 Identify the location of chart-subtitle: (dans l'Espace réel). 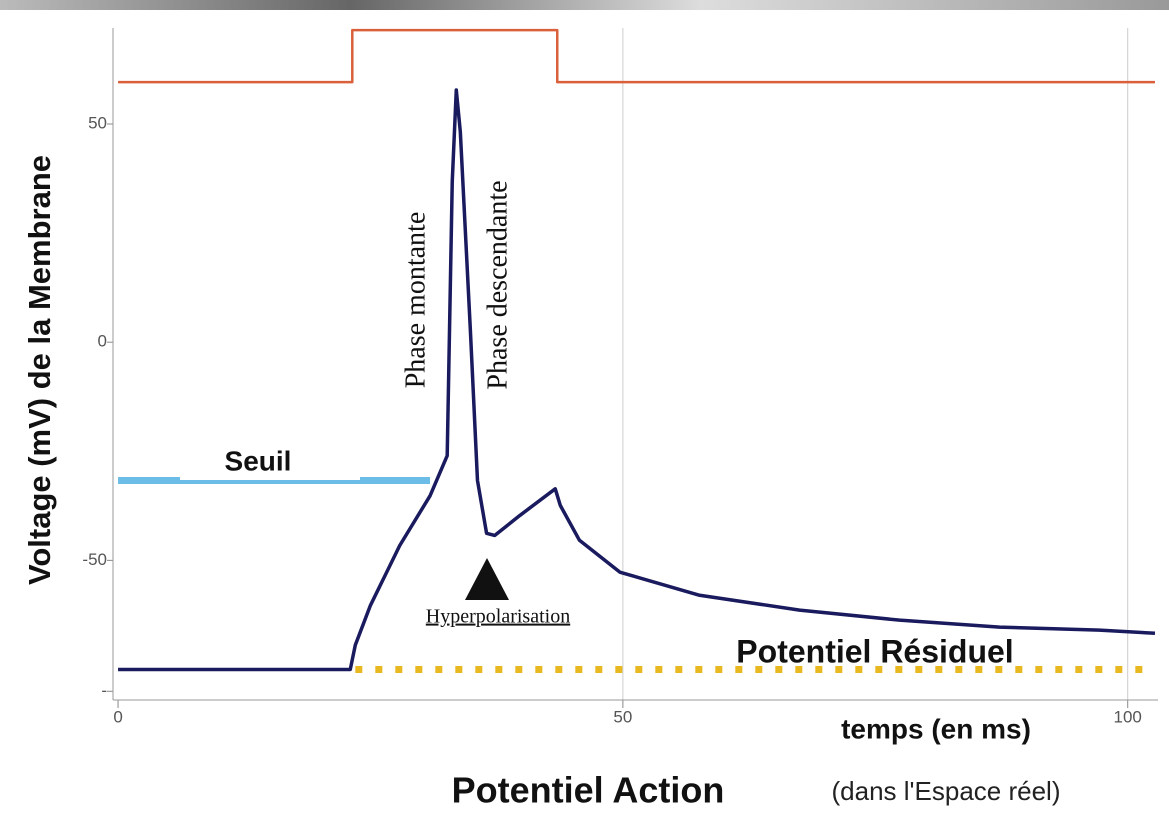
(946, 791).